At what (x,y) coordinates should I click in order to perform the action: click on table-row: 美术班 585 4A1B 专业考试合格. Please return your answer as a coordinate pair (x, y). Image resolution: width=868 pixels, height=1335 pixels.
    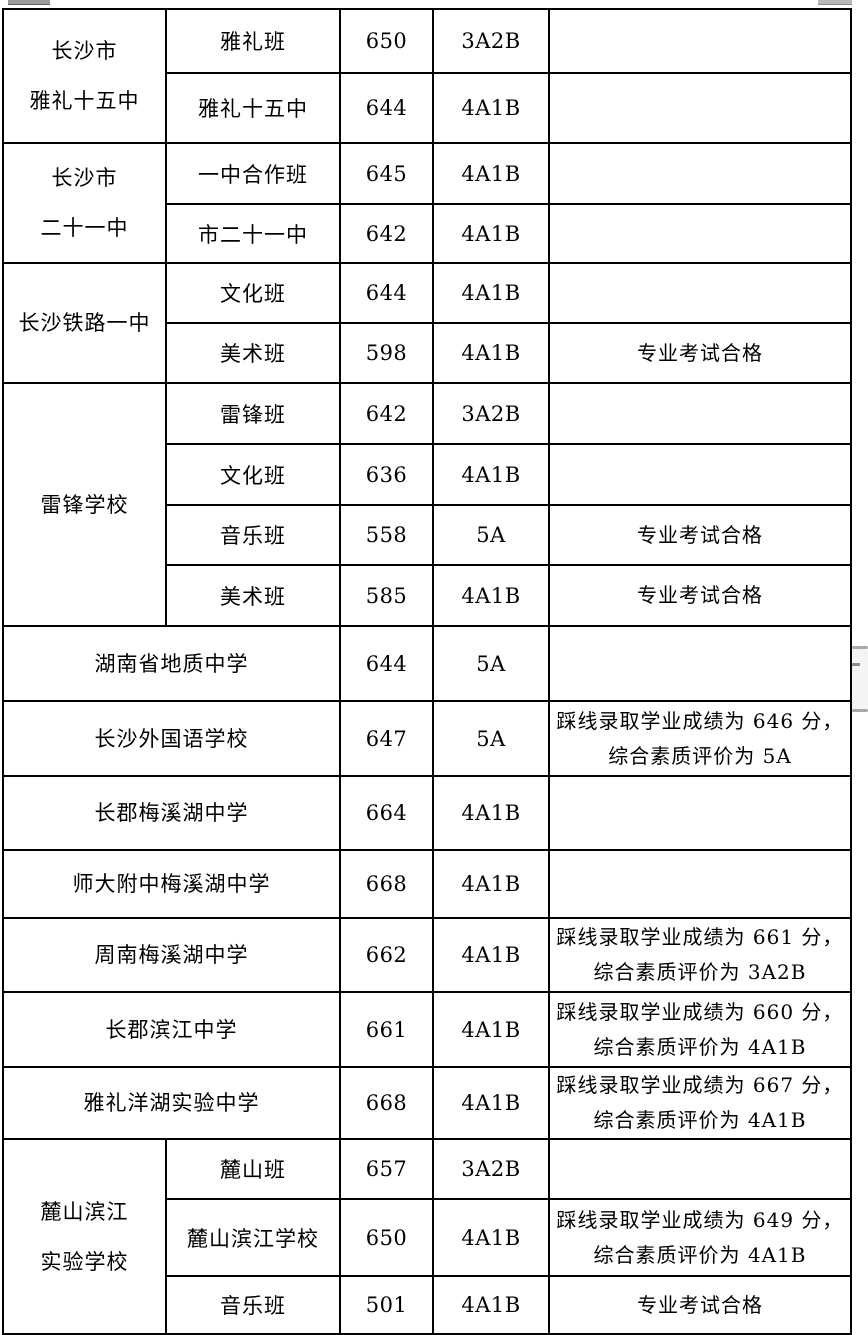
    Looking at the image, I should click on (427, 595).